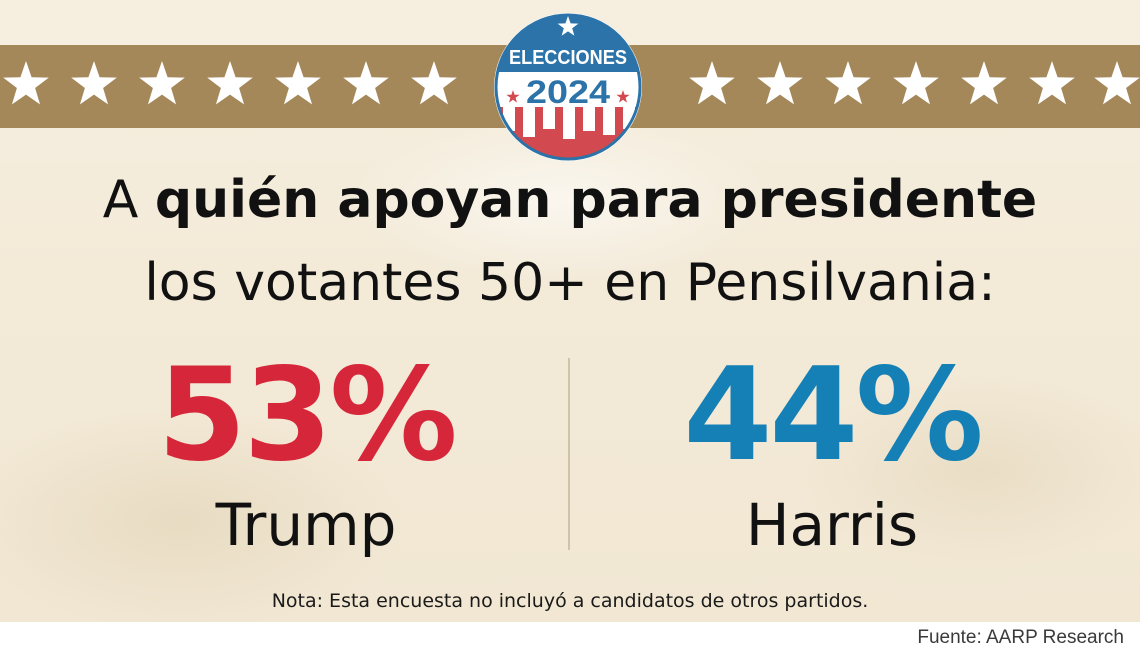  Describe the element at coordinates (568, 92) in the screenshot. I see `badge-year: 2024` at that location.